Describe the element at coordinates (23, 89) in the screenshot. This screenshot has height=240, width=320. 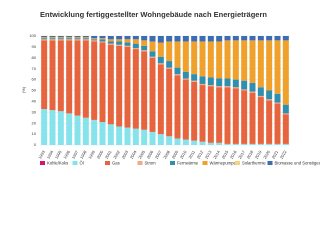
I see `y-axis-label: (%)` at that location.